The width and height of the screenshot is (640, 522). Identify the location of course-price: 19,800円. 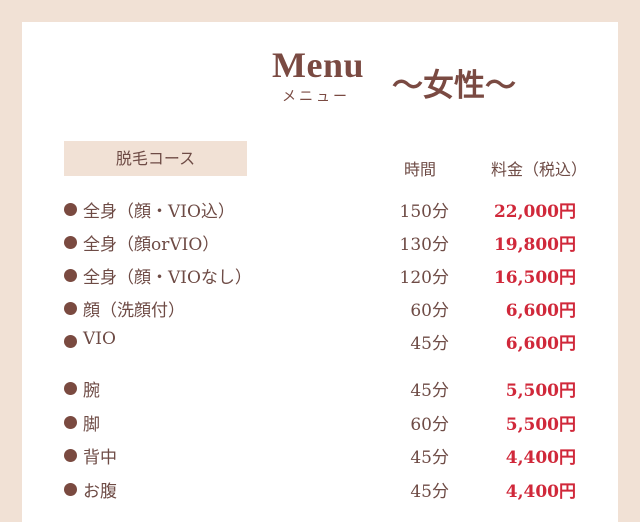
(534, 245).